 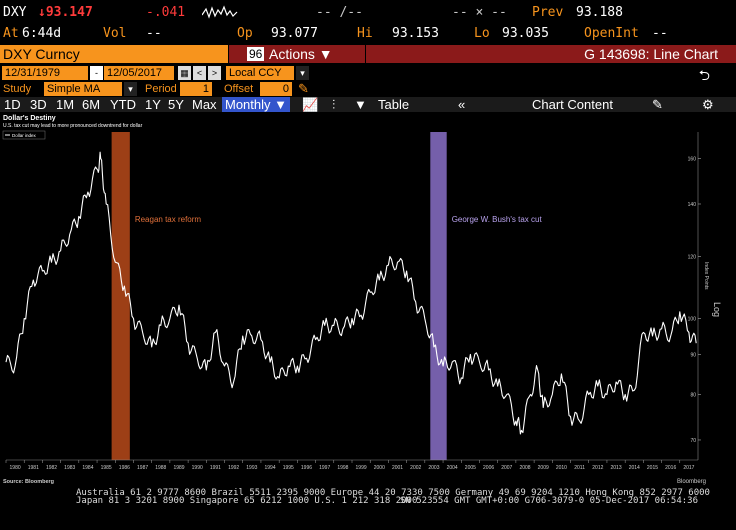 I want to click on bid-ask-ask: -- × --, so click(x=479, y=12).